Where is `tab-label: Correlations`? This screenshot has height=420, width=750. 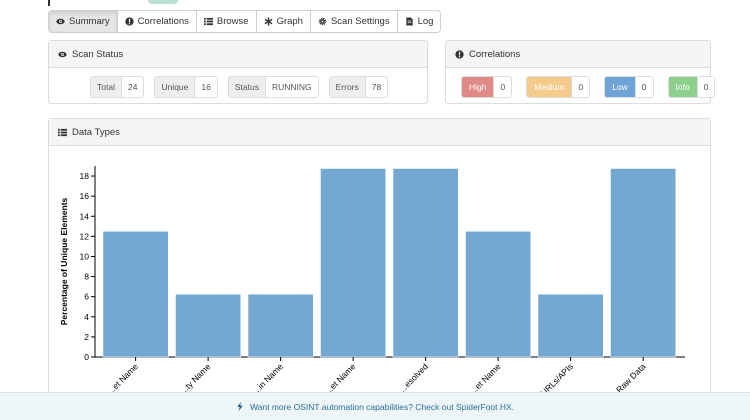 tab-label: Correlations is located at coordinates (163, 21).